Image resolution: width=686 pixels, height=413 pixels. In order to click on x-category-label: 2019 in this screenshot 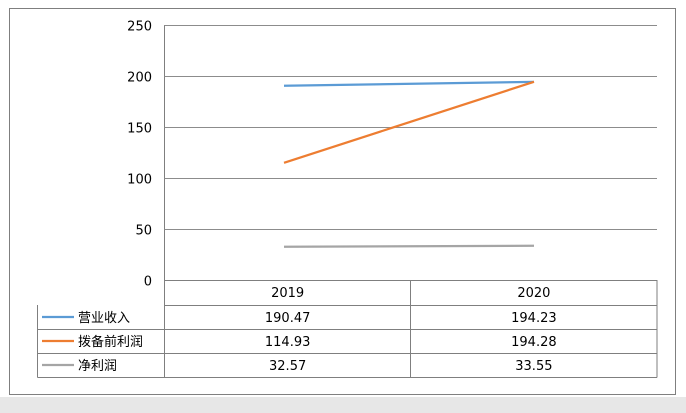, I will do `click(287, 293)`.